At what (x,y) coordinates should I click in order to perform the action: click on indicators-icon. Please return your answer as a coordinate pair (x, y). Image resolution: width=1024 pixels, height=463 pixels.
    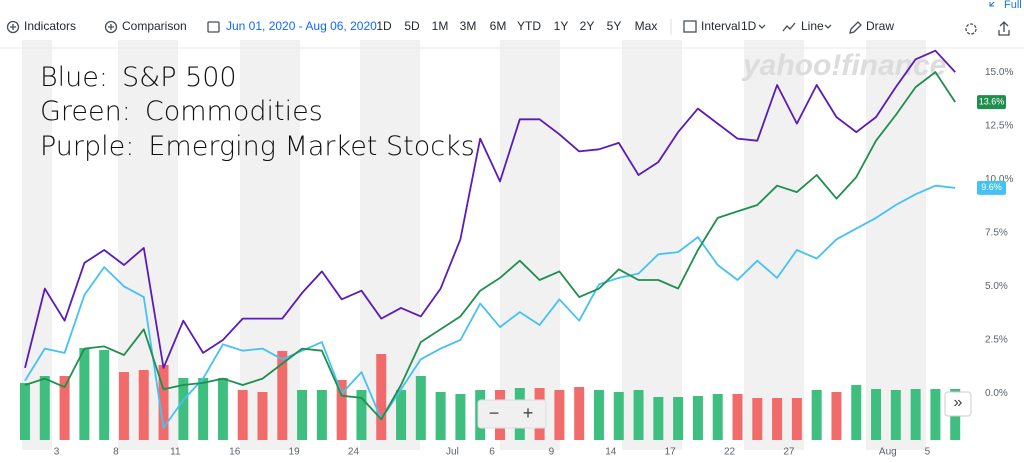
    Looking at the image, I should click on (13, 27).